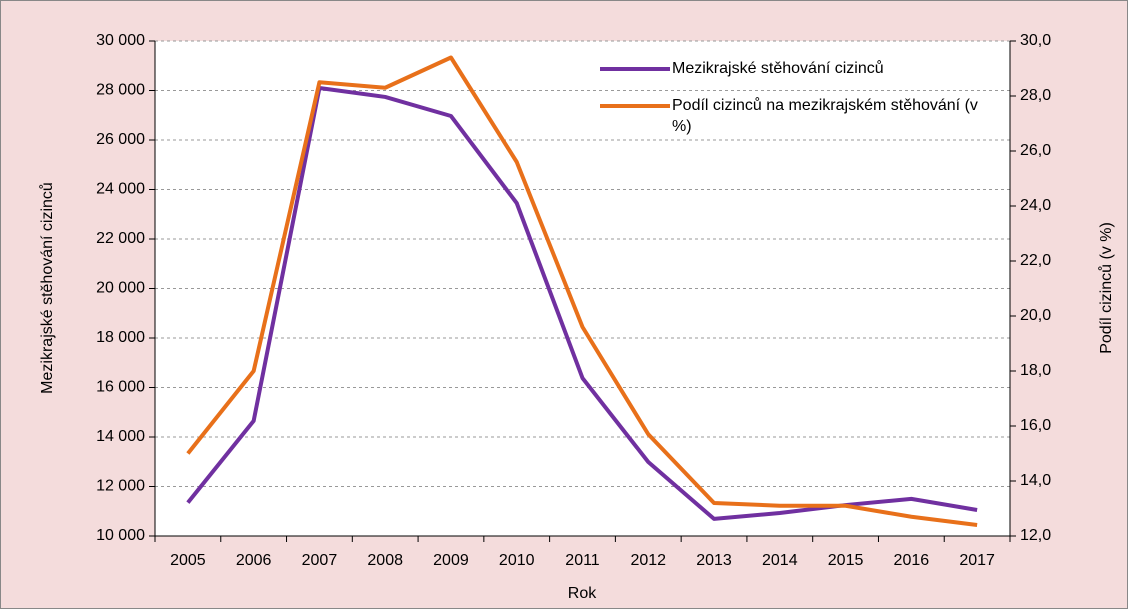 Image resolution: width=1128 pixels, height=609 pixels. I want to click on y-tick-label: 12 000, so click(120, 486).